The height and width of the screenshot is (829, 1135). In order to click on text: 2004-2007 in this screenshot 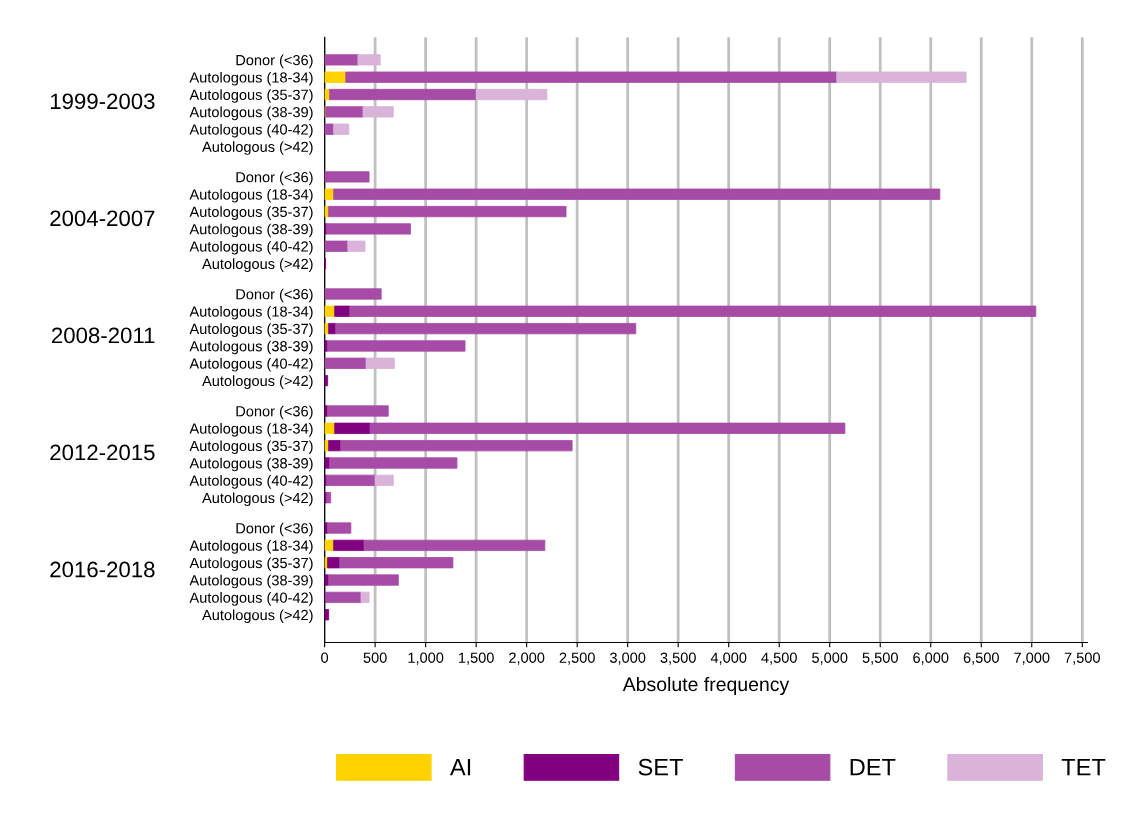, I will do `click(102, 218)`.